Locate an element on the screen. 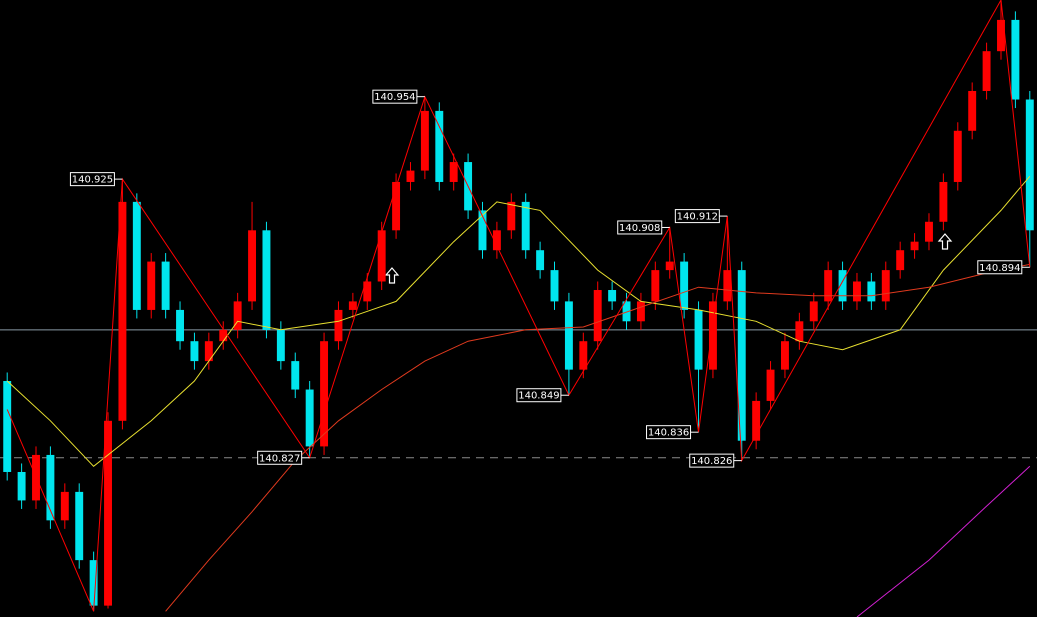 The width and height of the screenshot is (1037, 617). price-label: 140.849 is located at coordinates (542, 395).